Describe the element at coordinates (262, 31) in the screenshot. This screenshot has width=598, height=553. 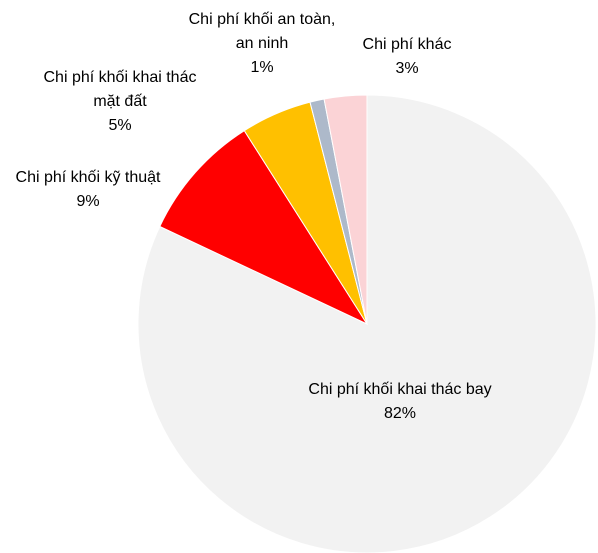
I see `category-label: Chi phí khối an toàn, an ninh` at that location.